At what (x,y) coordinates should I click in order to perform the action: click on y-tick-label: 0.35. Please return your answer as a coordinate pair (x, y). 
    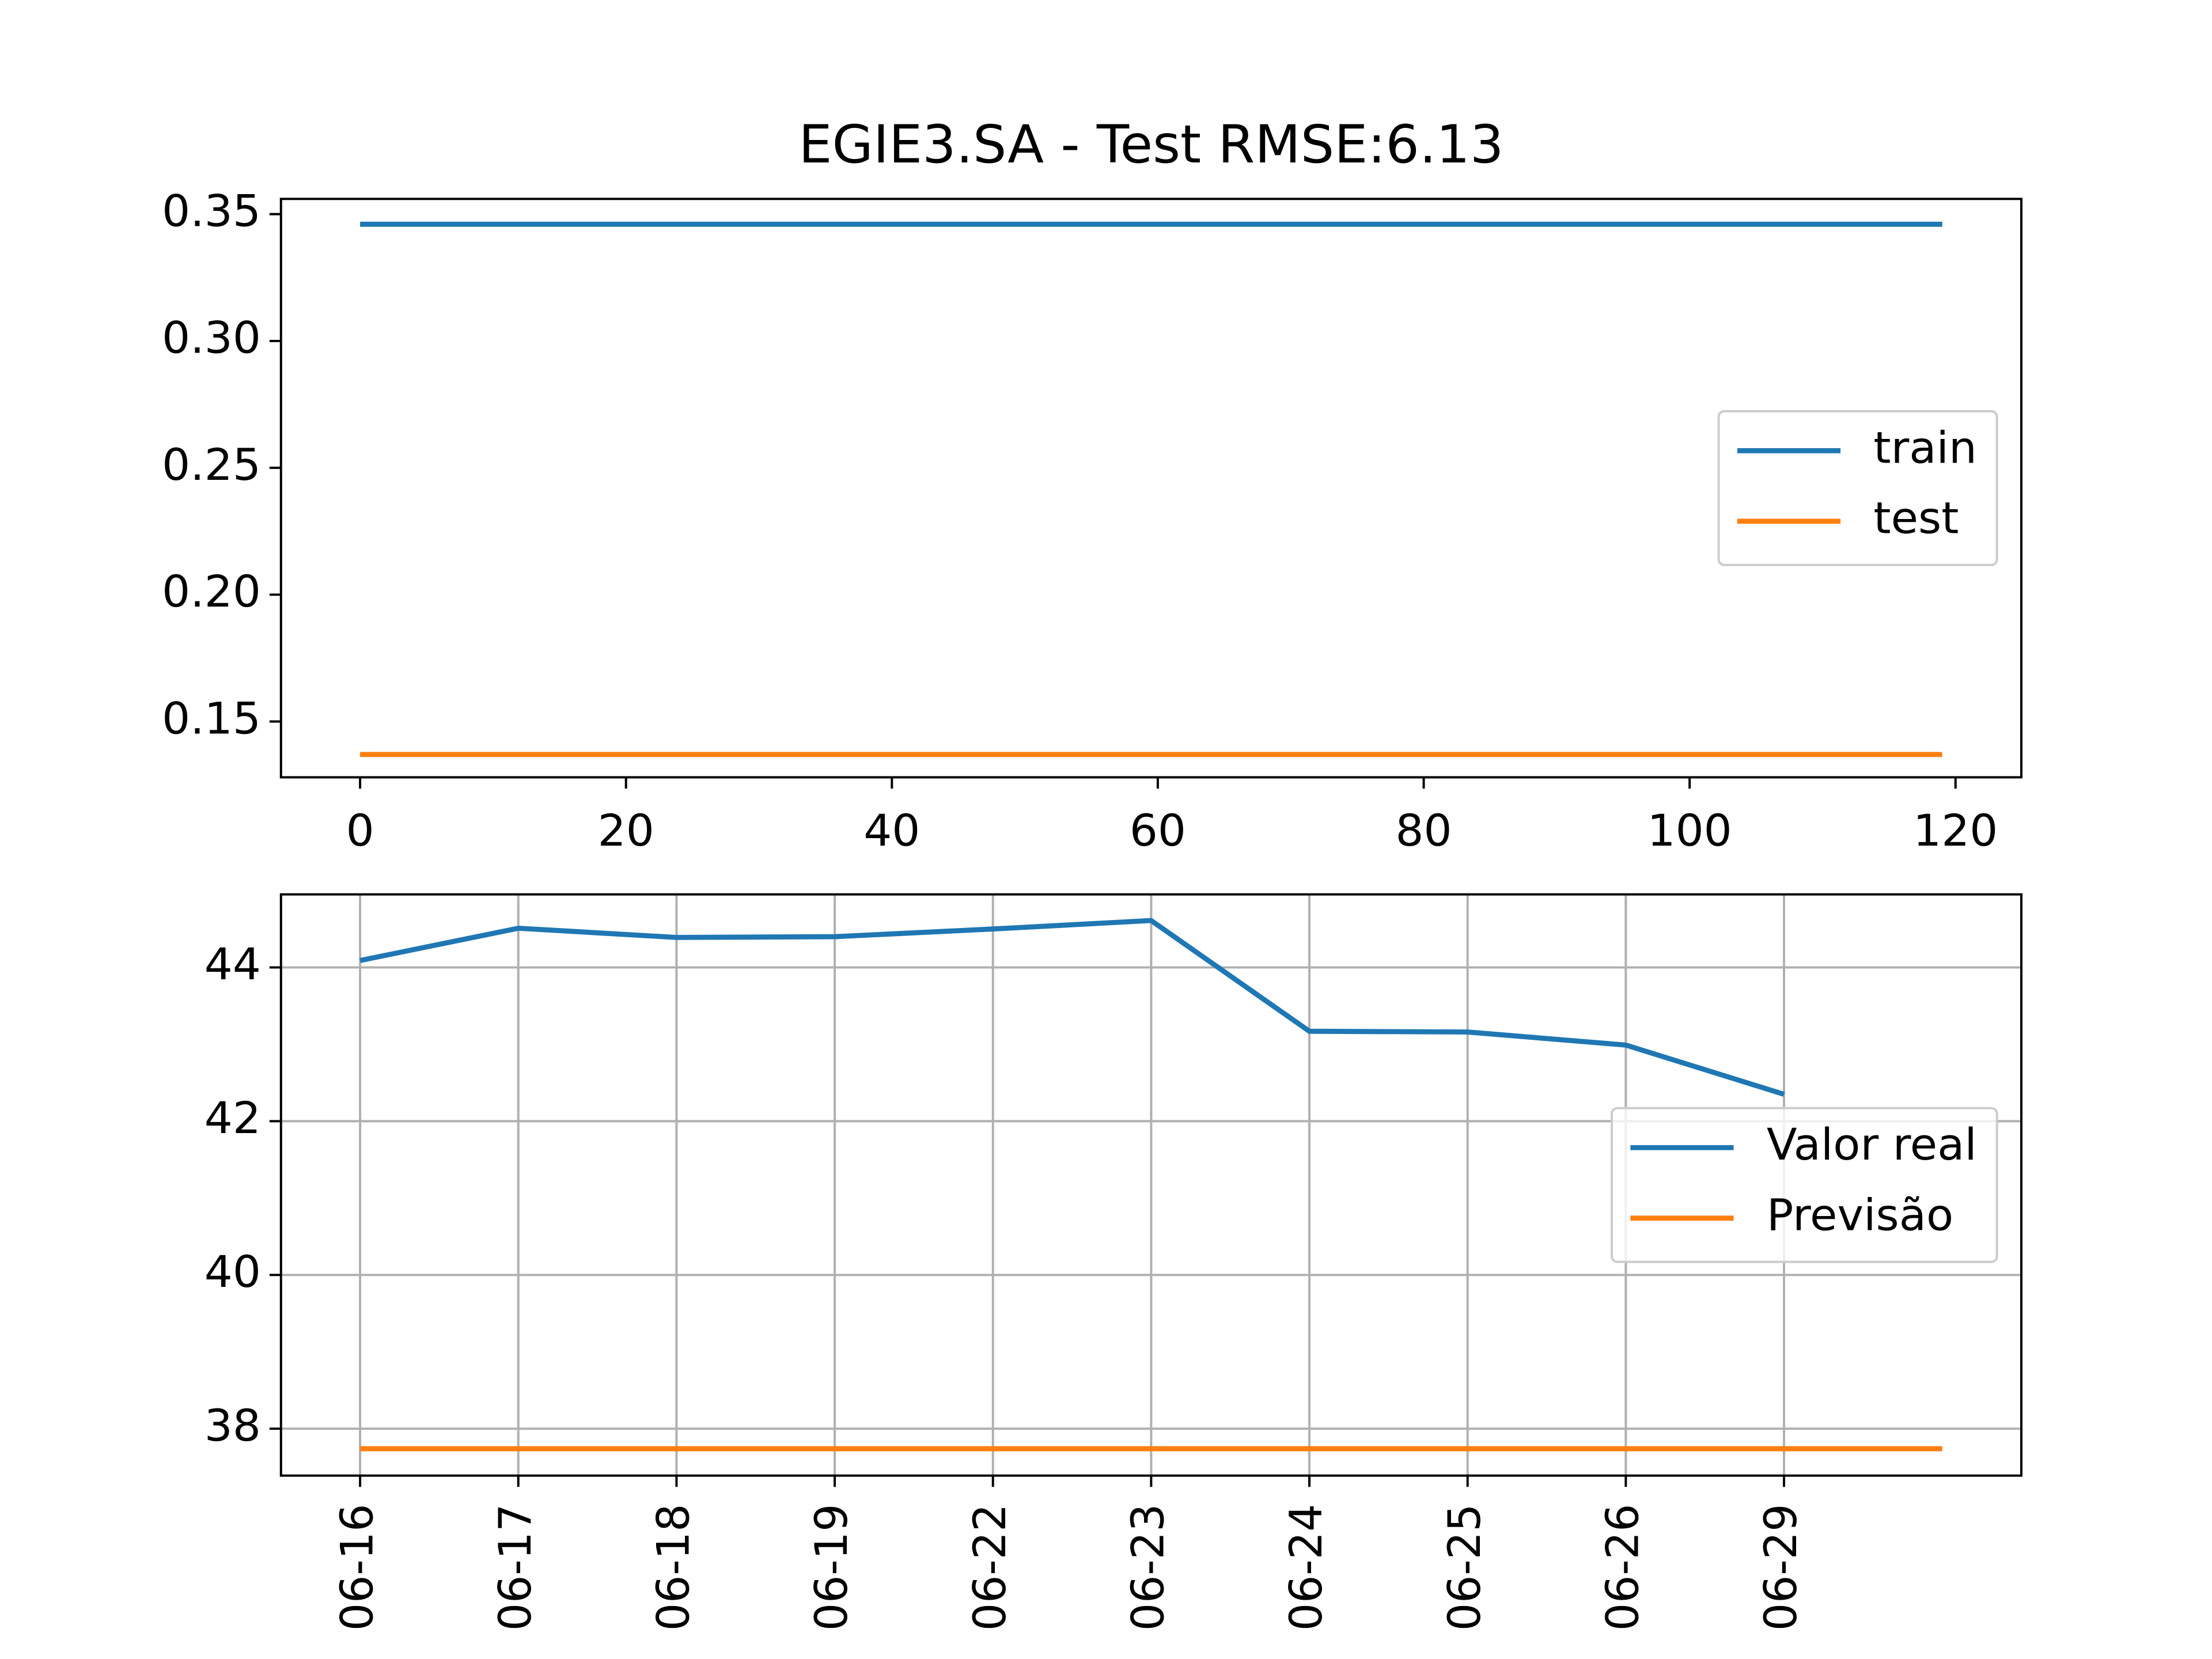
    Looking at the image, I should click on (211, 211).